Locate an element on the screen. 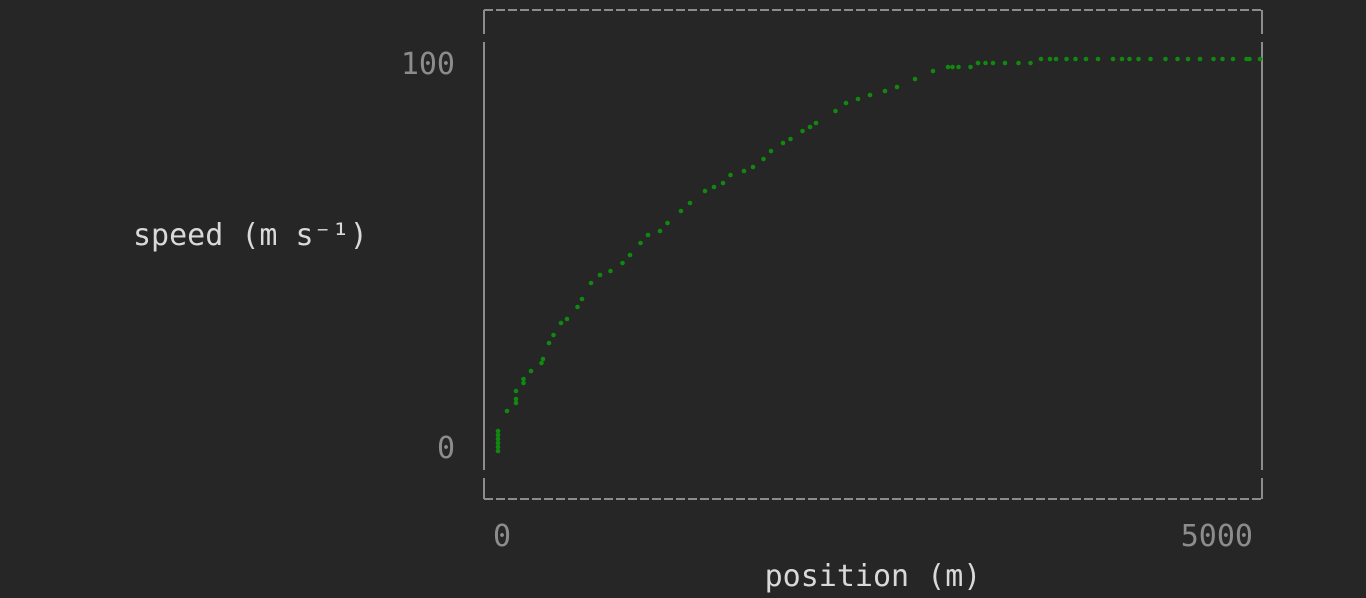 Image resolution: width=1366 pixels, height=598 pixels. y-tick-label-top: 100 is located at coordinates (428, 64).